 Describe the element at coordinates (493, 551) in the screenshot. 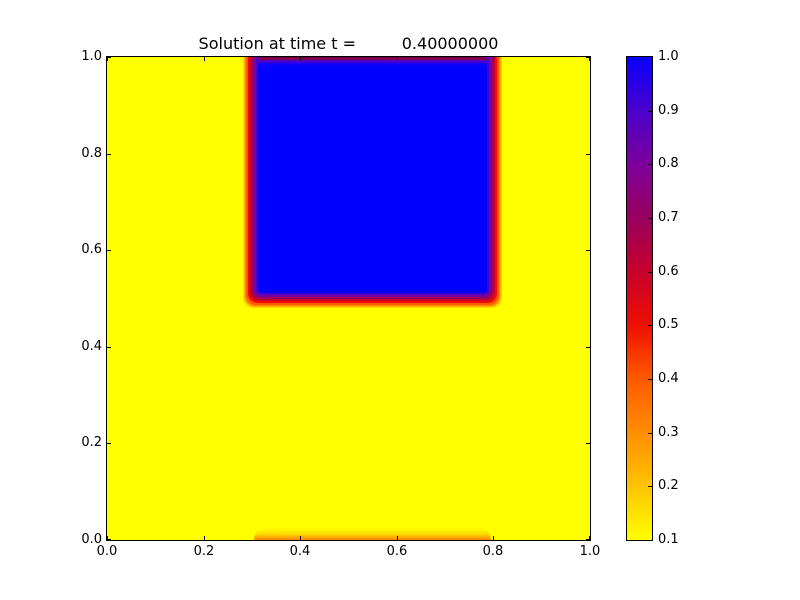

I see `x-tick-label: 0.8` at that location.